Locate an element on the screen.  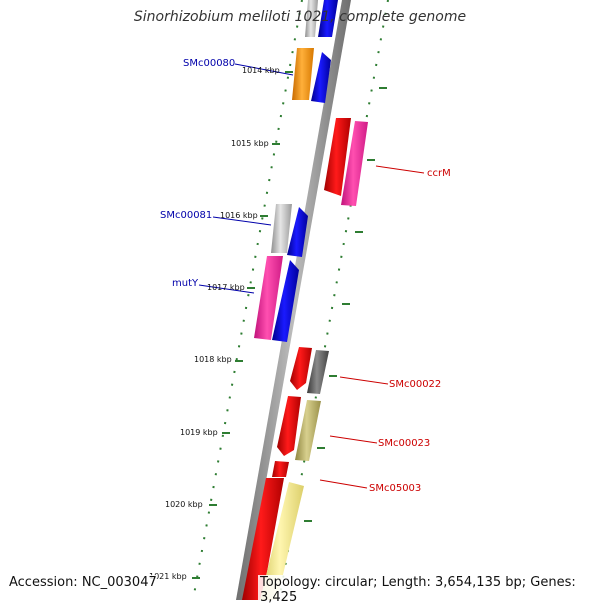
scale-label: 1020 kbp is located at coordinates (184, 504).